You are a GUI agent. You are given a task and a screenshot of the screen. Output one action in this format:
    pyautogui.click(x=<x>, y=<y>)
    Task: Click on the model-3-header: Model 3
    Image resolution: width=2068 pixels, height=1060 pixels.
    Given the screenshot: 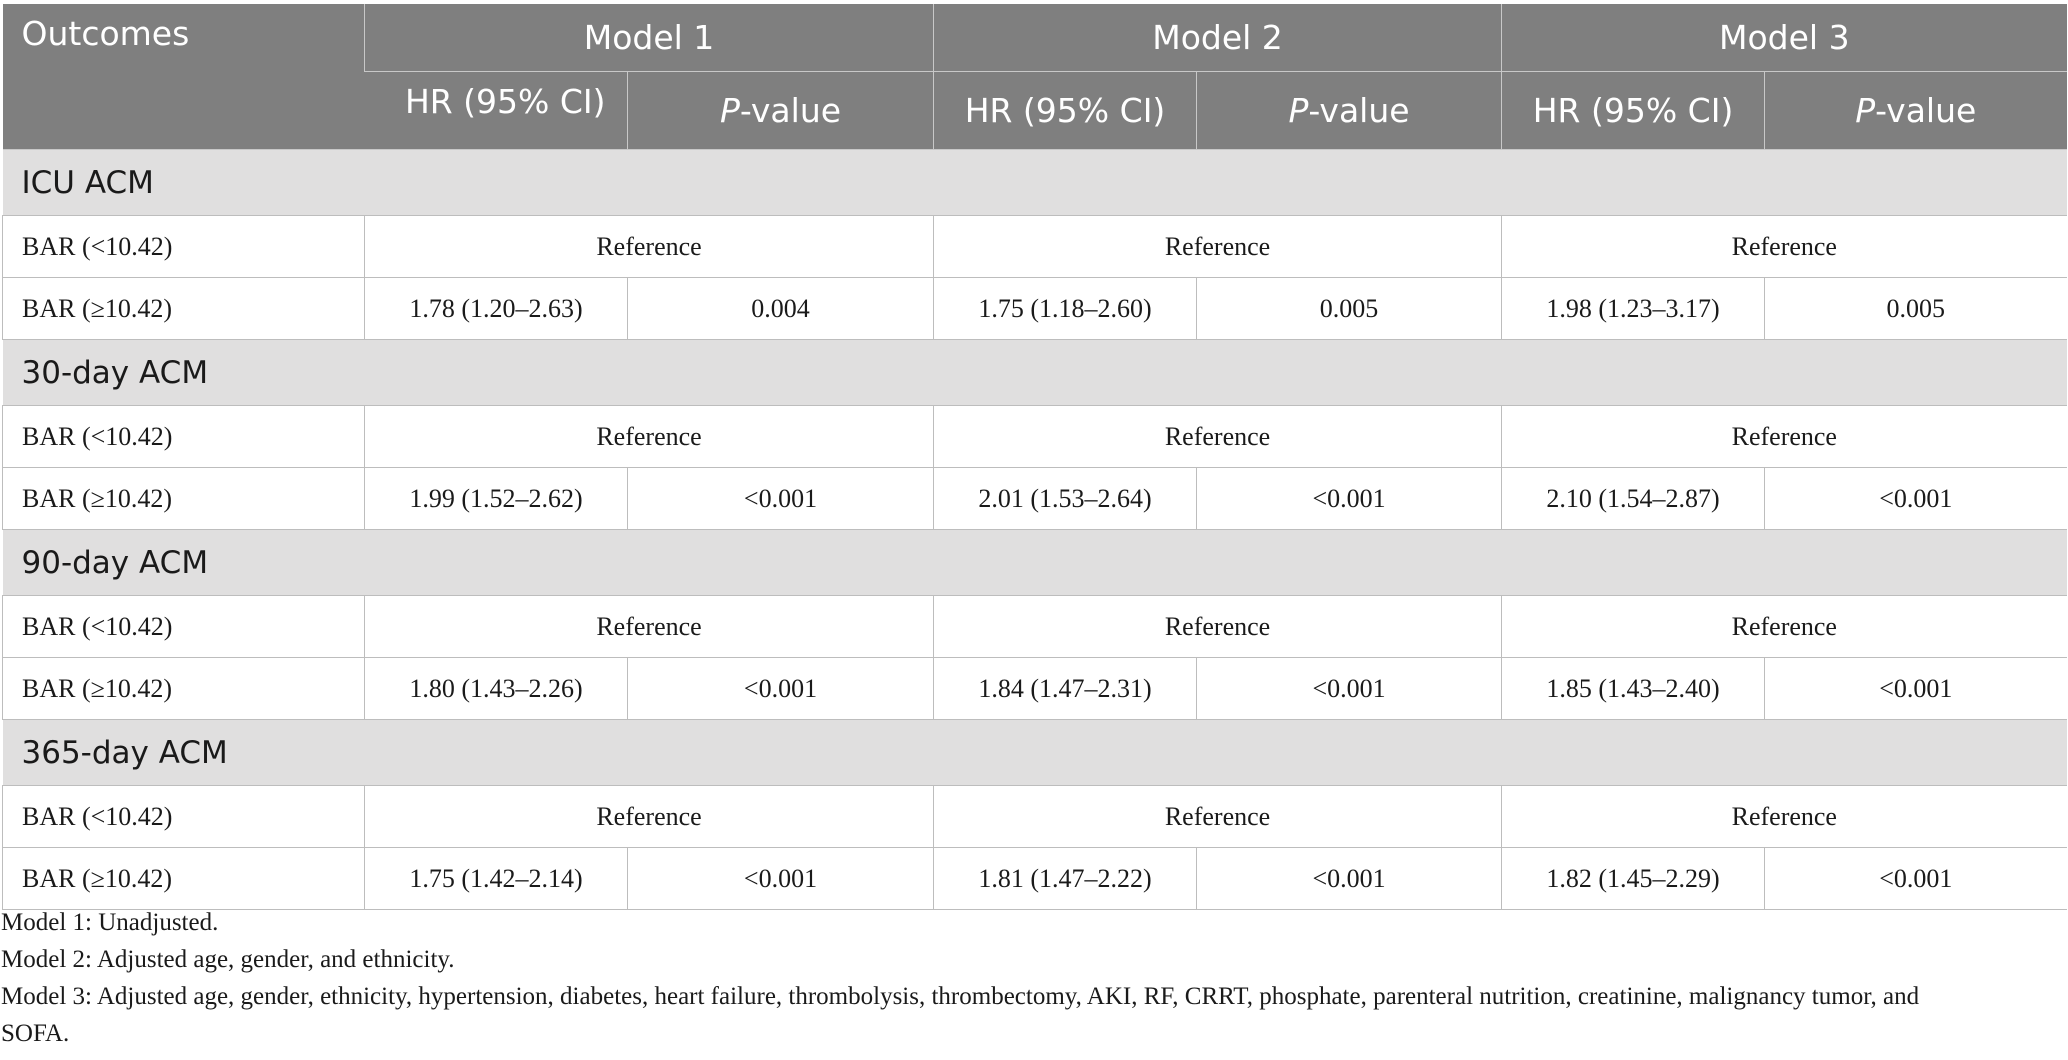 What is the action you would take?
    pyautogui.click(x=1784, y=38)
    